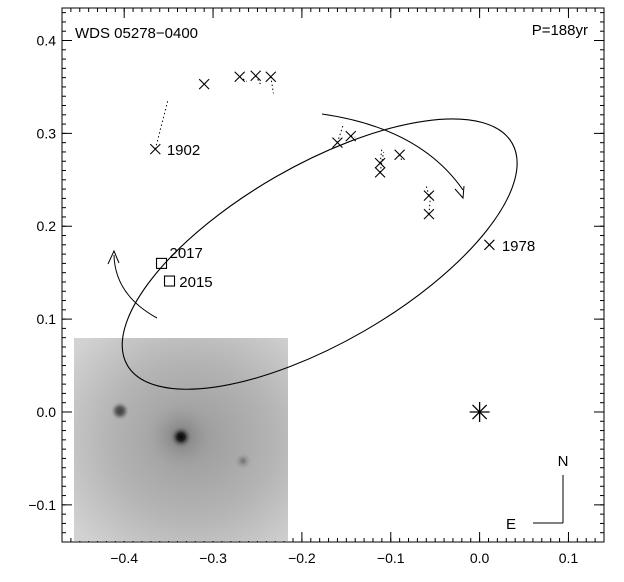 This screenshot has width=624, height=582. I want to click on year-label: 2015, so click(195, 282).